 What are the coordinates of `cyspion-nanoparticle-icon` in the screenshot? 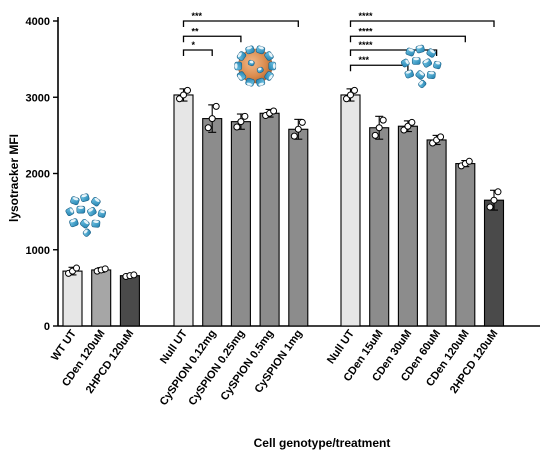 It's located at (255, 66).